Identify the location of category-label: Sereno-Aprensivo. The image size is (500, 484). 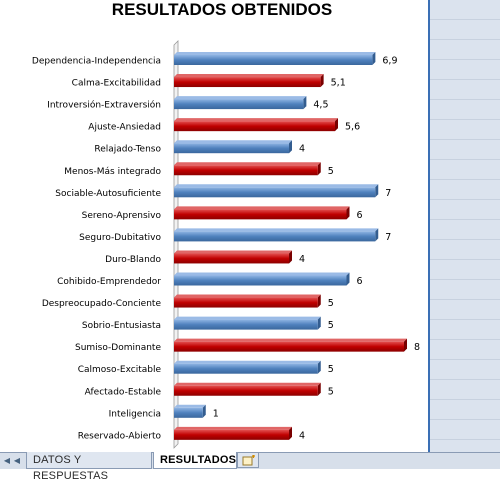
(122, 216).